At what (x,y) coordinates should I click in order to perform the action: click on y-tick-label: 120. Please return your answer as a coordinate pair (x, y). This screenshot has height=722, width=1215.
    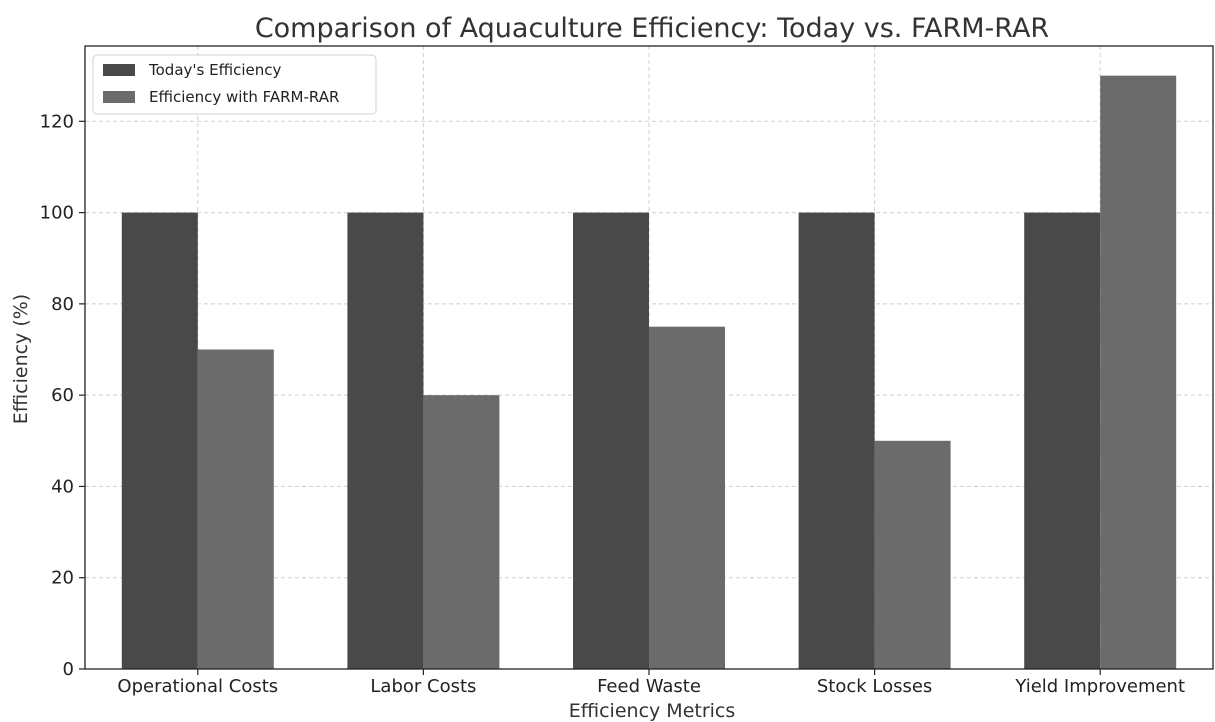
    Looking at the image, I should click on (57, 121).